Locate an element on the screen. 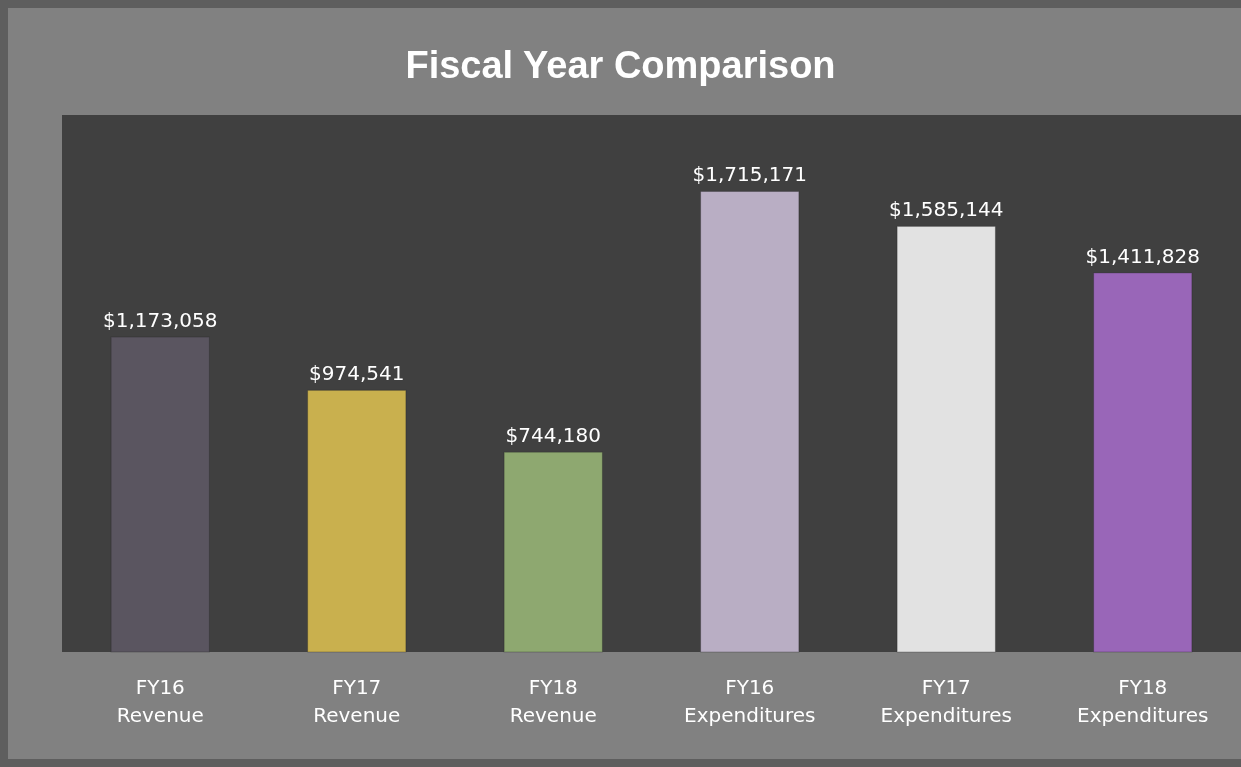 This screenshot has height=767, width=1241. data-label: $1,585,144 is located at coordinates (946, 209).